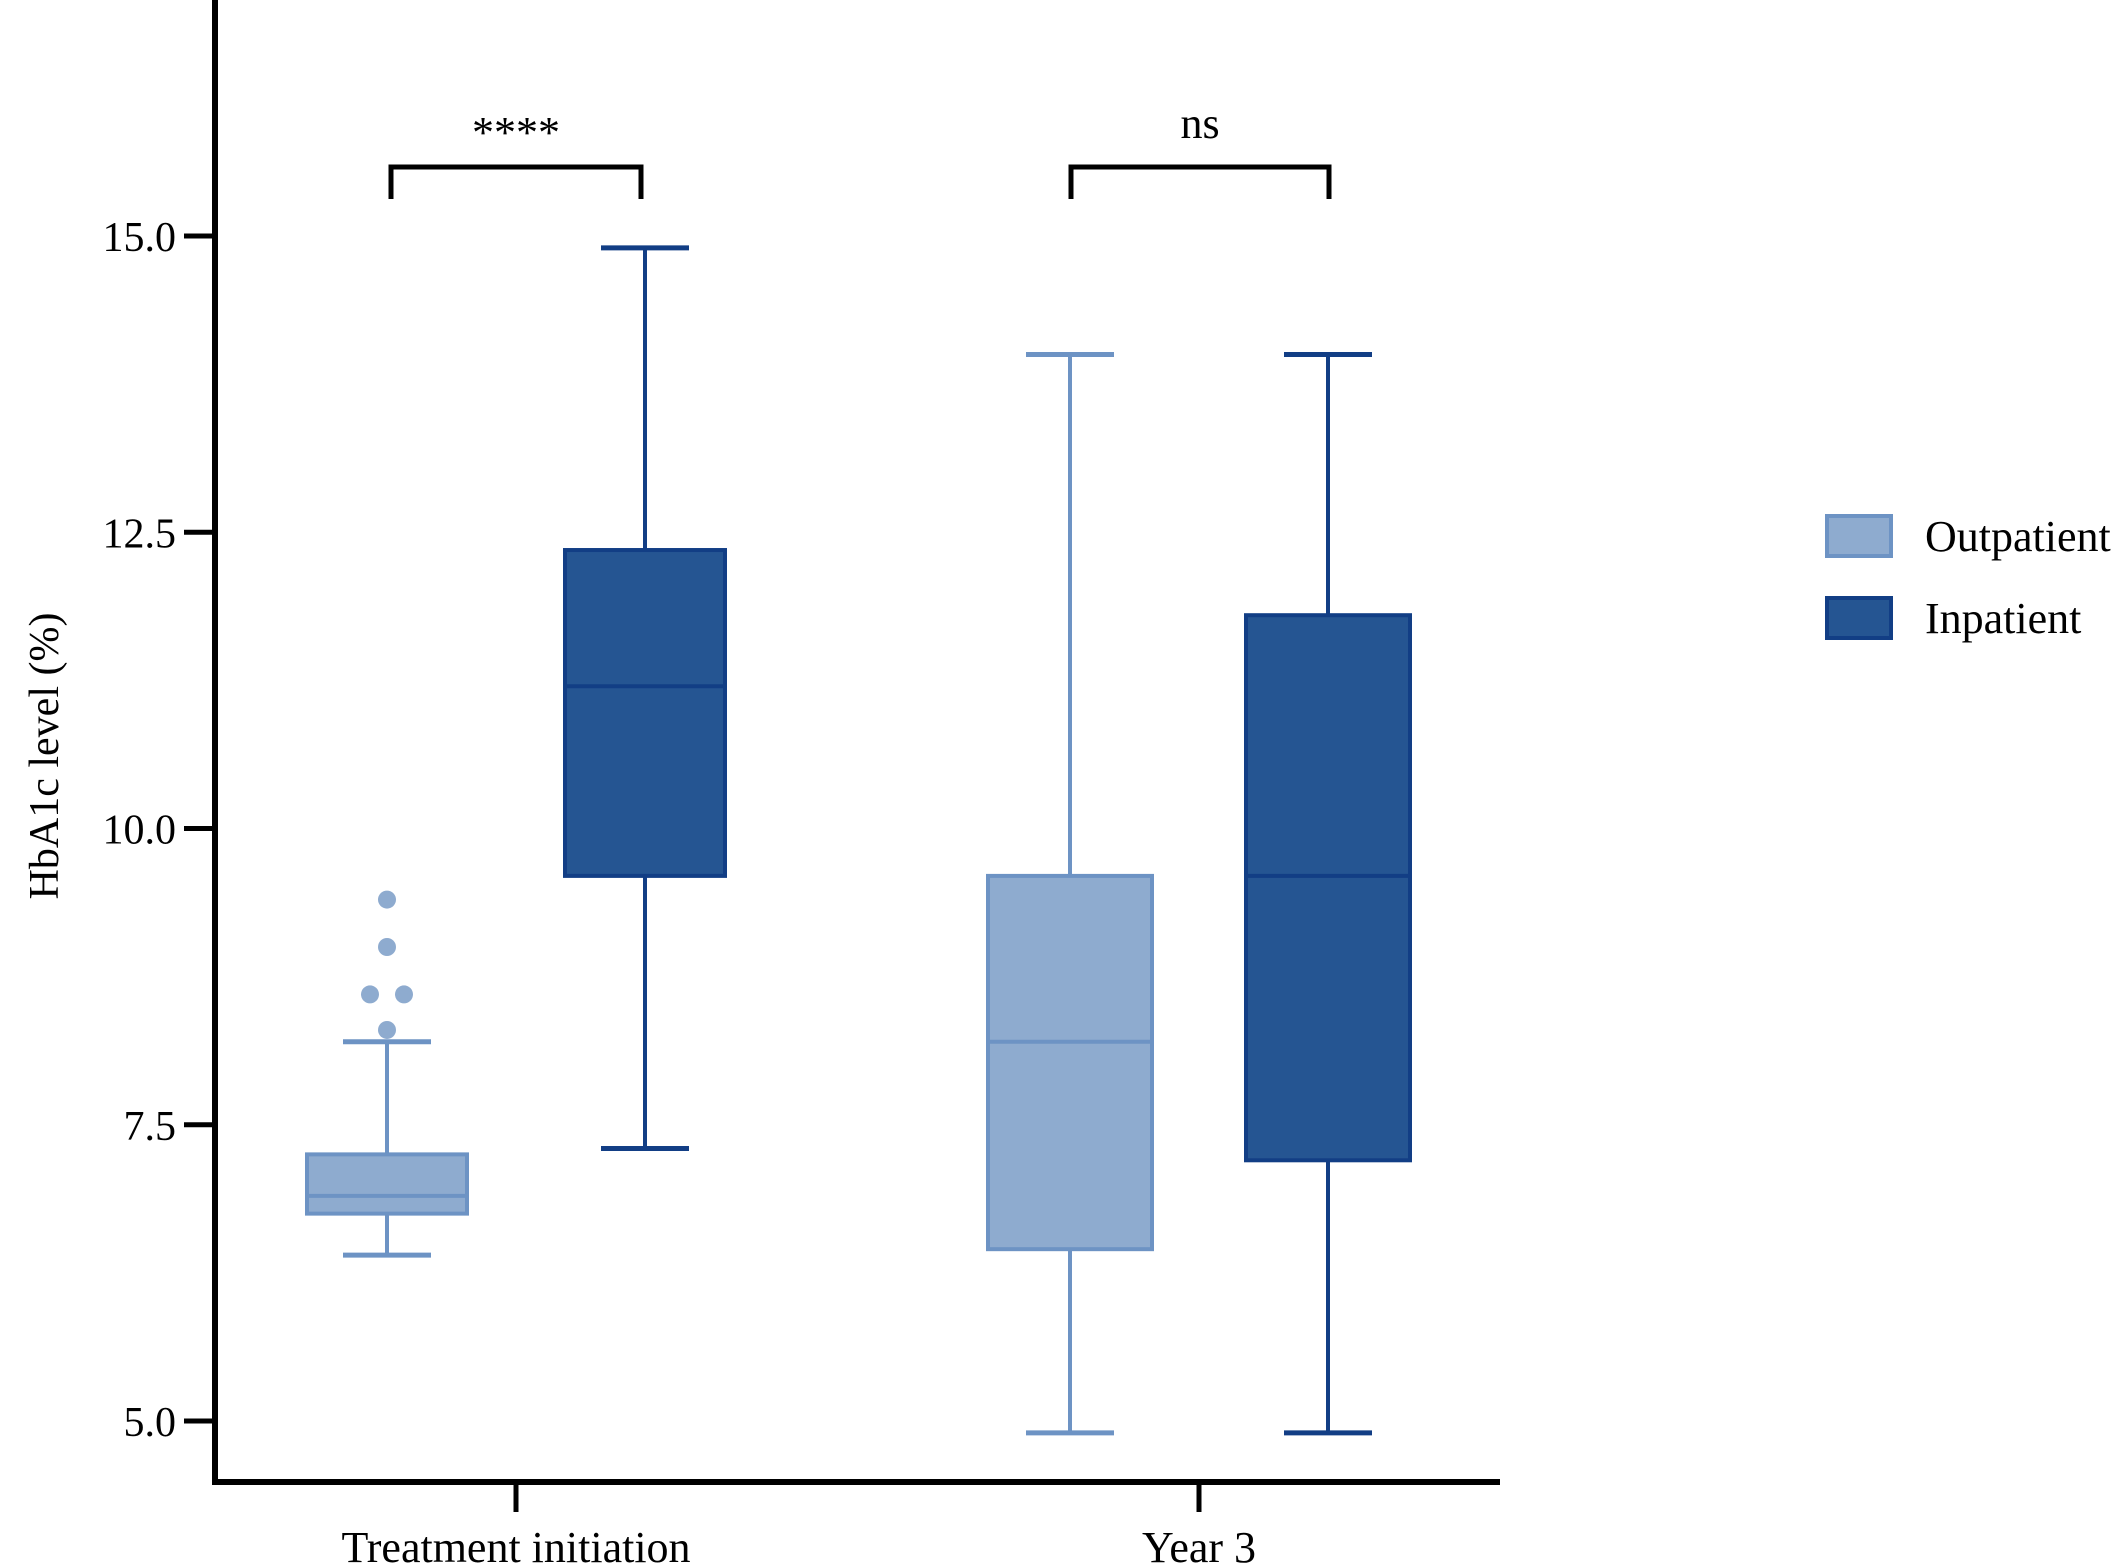 The height and width of the screenshot is (1563, 2128). I want to click on x-tick-label: Treatment initiation, so click(515, 1543).